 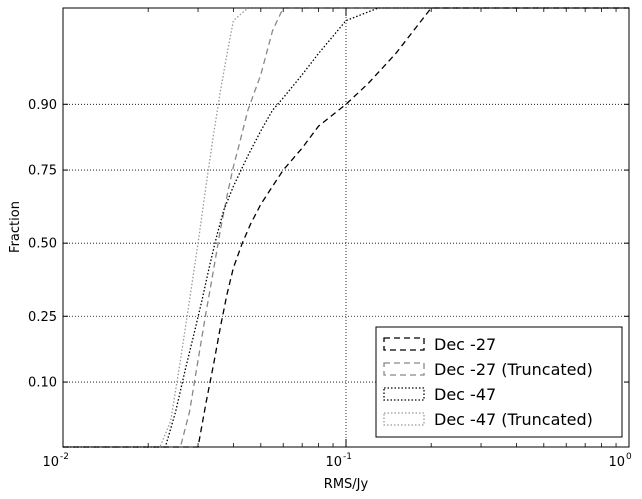 What do you see at coordinates (465, 394) in the screenshot?
I see `legend-label: Dec -47` at bounding box center [465, 394].